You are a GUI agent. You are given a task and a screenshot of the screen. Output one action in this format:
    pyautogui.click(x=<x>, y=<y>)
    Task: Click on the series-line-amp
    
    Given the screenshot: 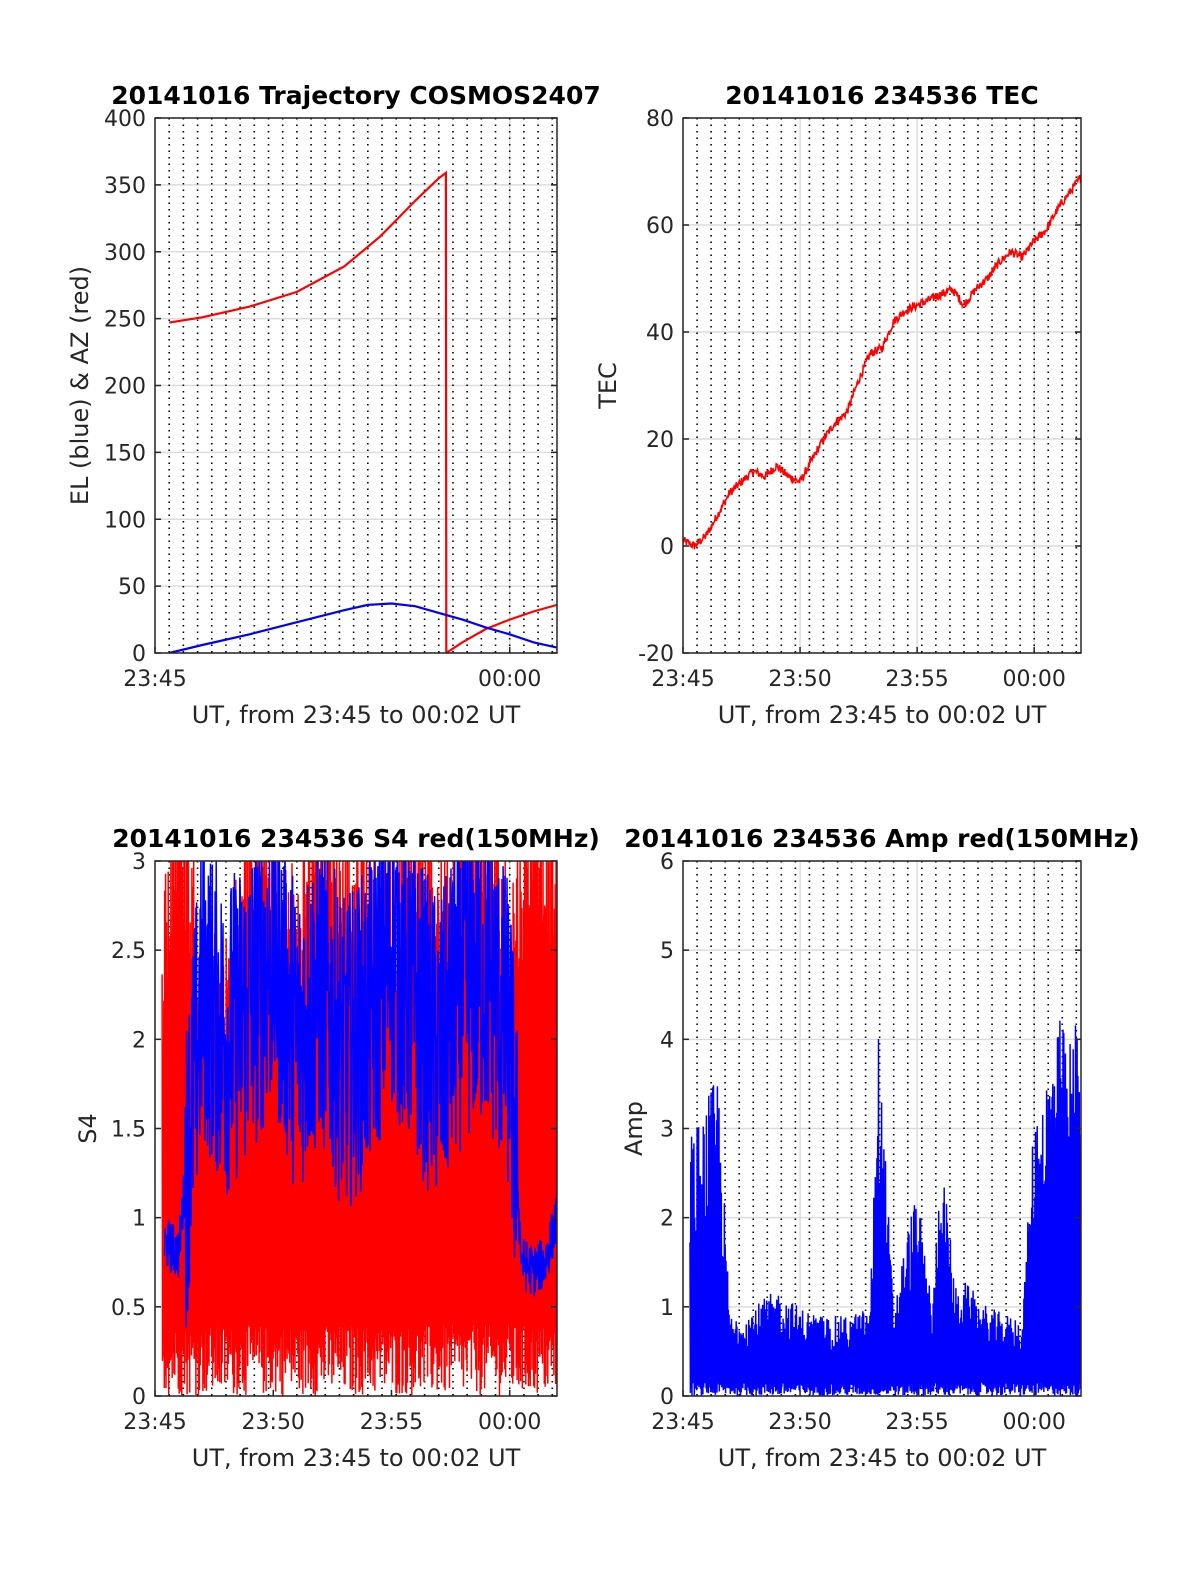 What is the action you would take?
    pyautogui.click(x=885, y=1208)
    